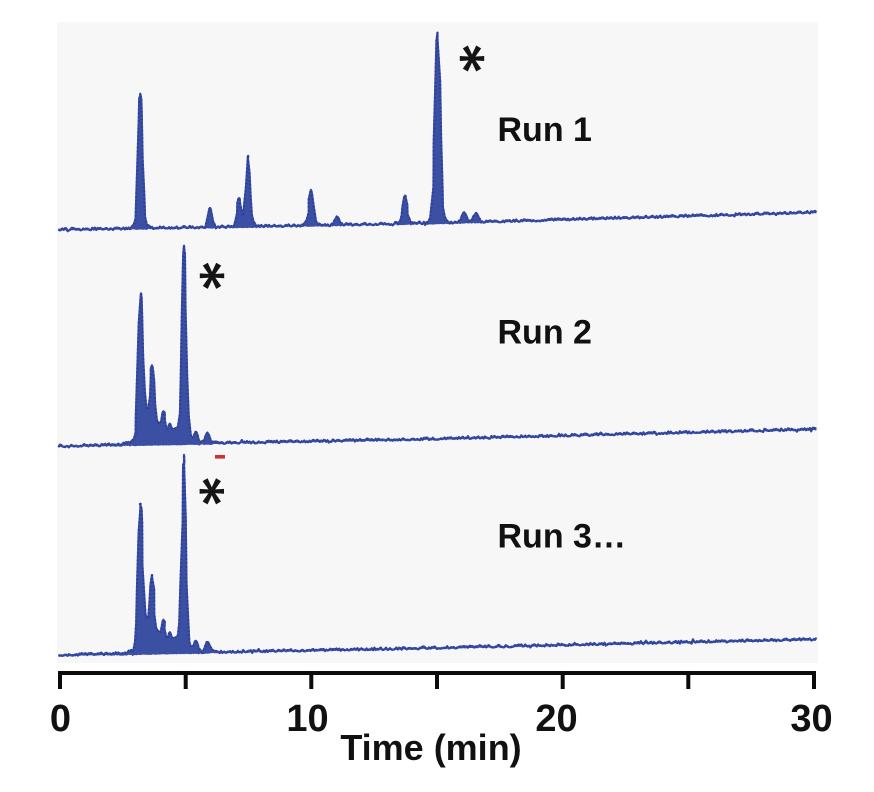 The height and width of the screenshot is (792, 874). I want to click on svg-text: Time (min), so click(430, 747).